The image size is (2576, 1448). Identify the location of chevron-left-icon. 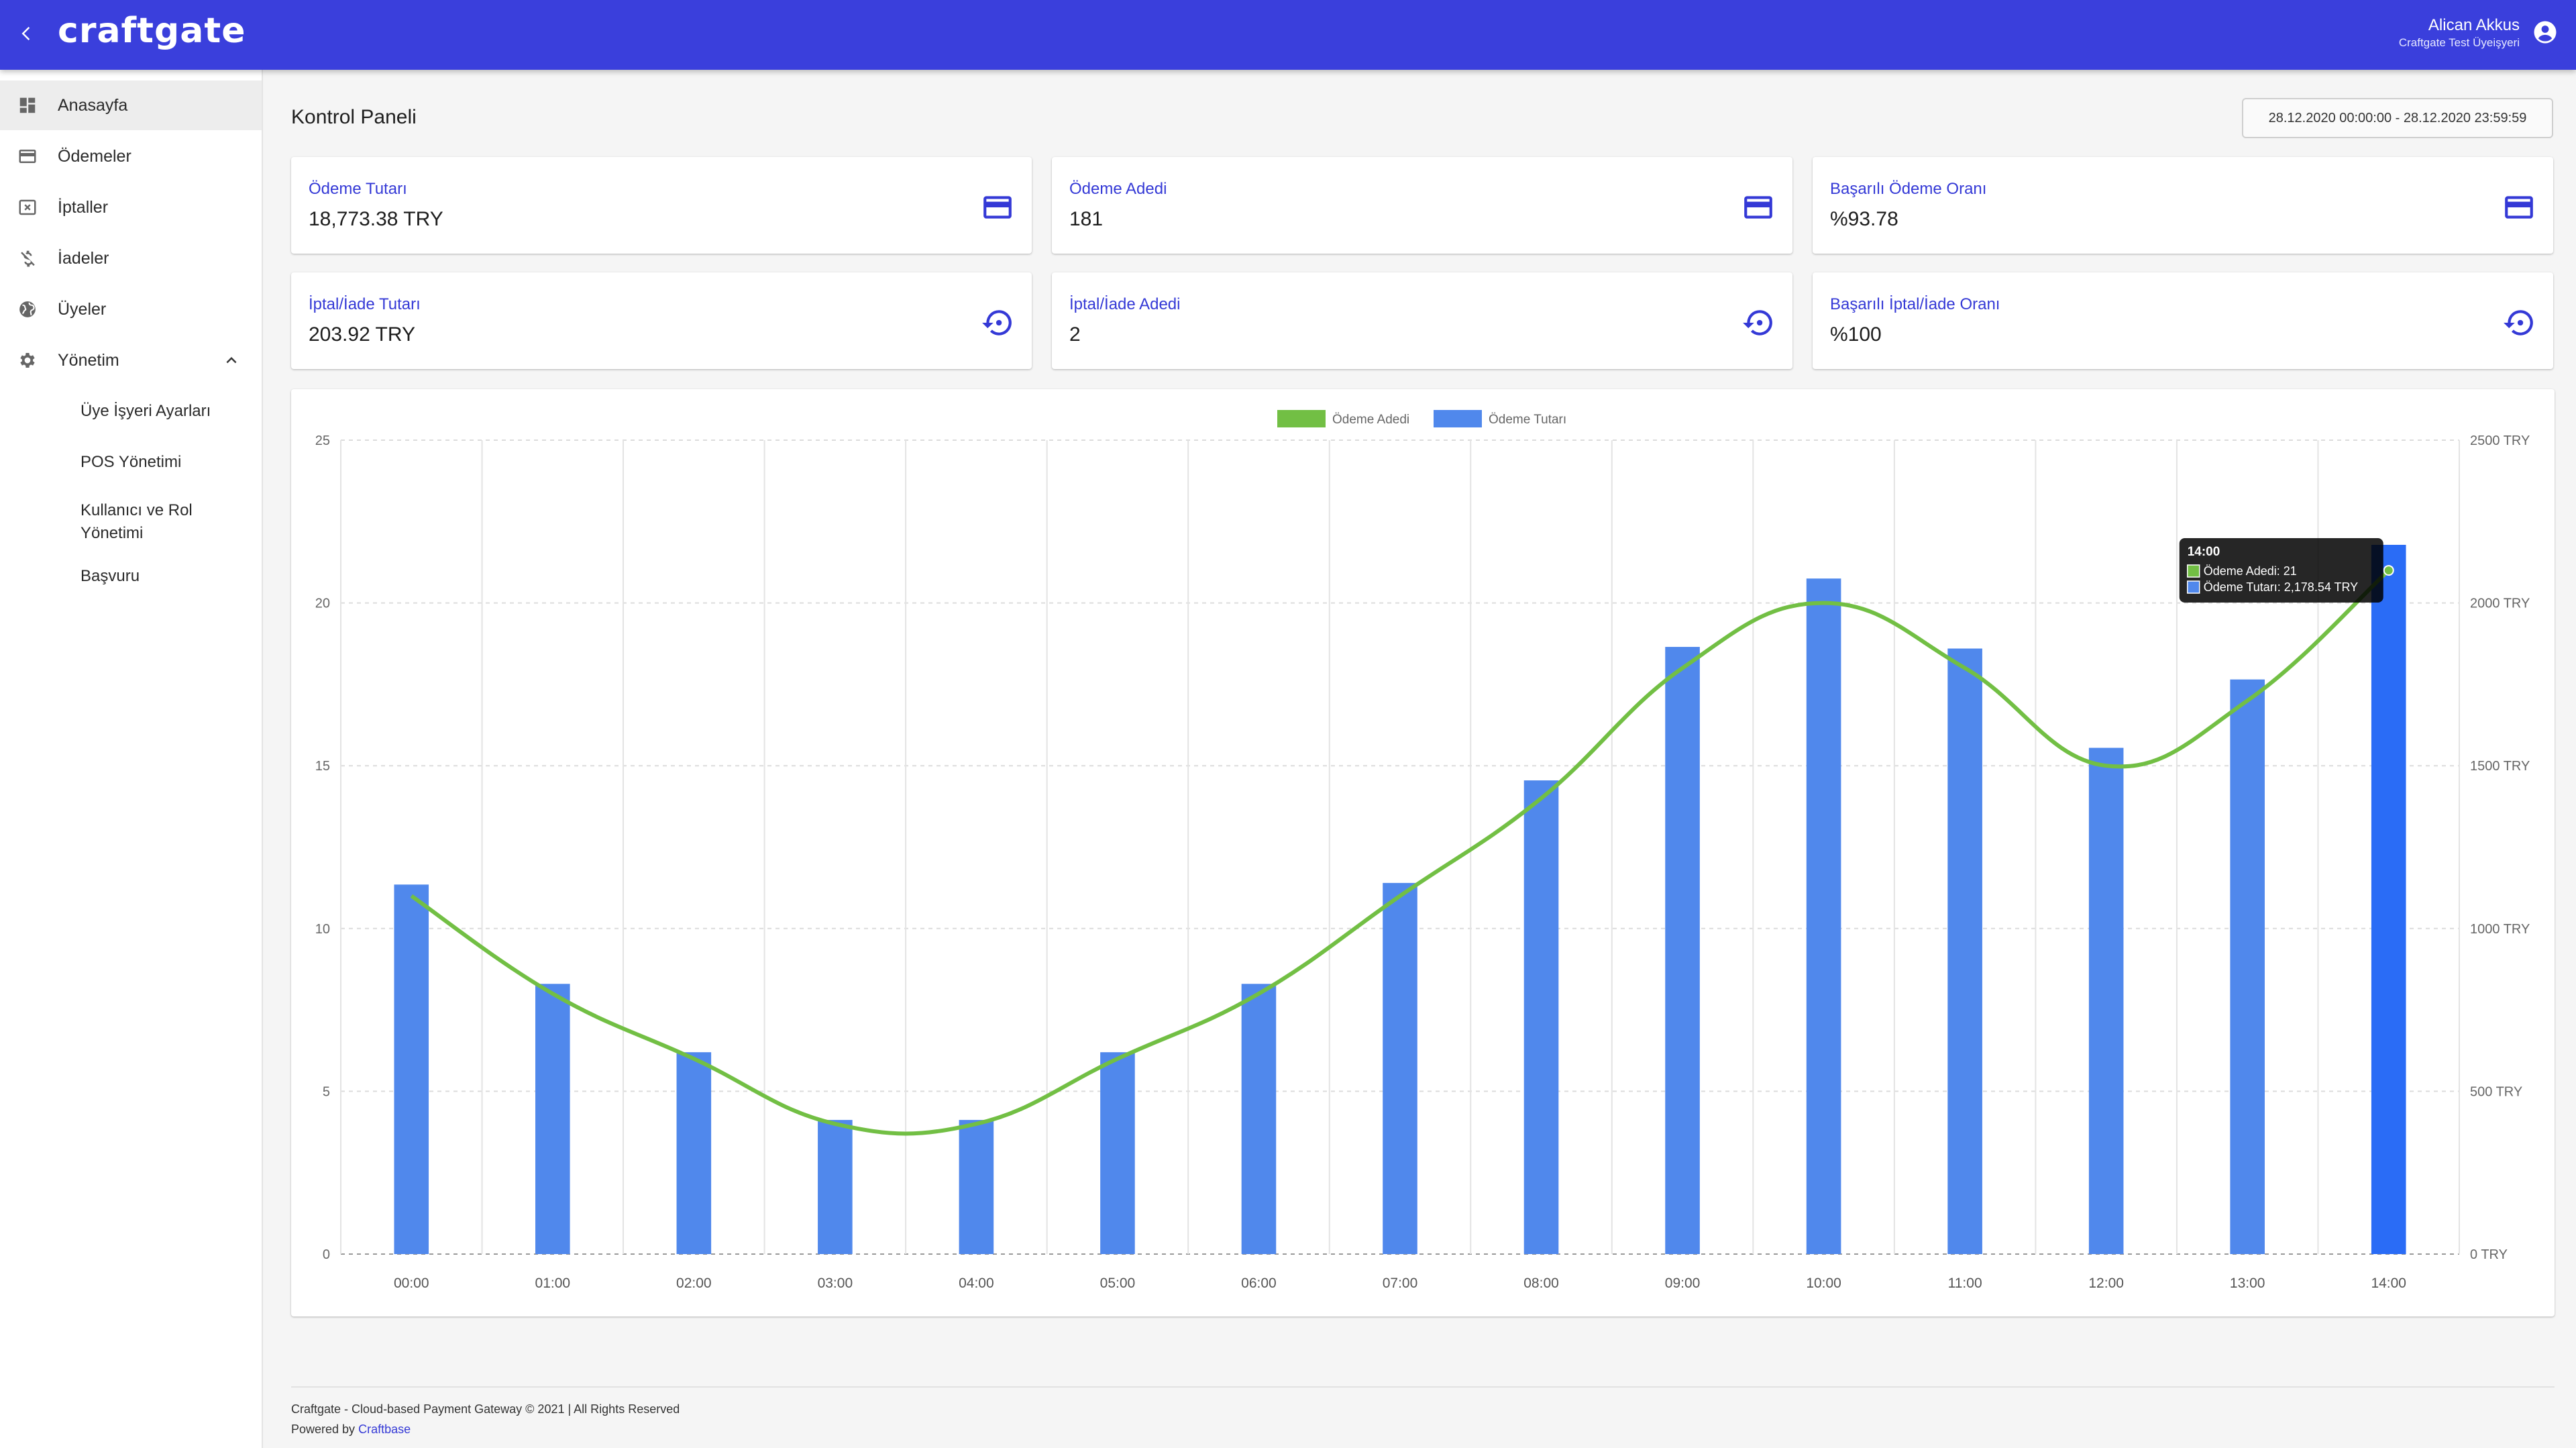
(25, 33).